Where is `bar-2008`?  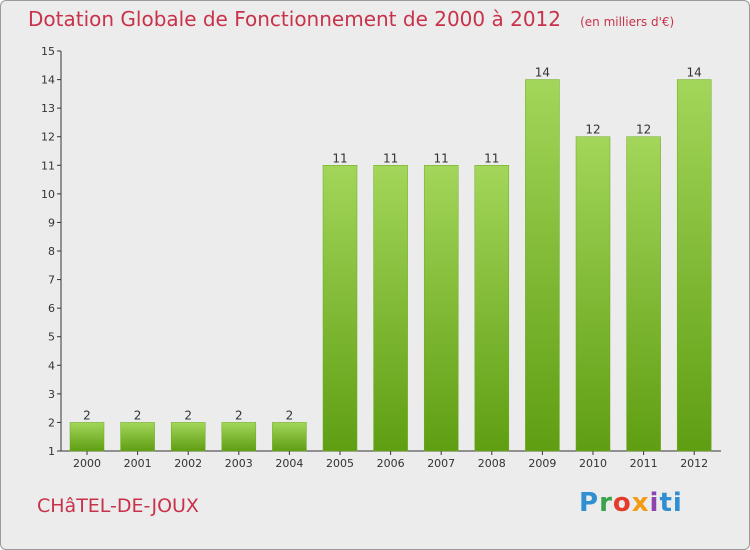 bar-2008 is located at coordinates (492, 308).